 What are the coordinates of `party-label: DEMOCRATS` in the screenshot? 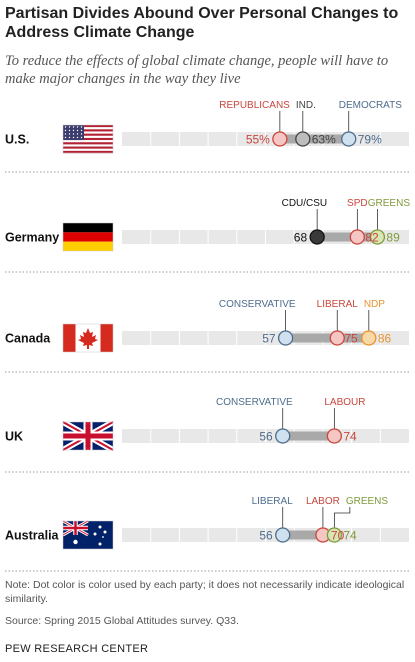 It's located at (370, 105).